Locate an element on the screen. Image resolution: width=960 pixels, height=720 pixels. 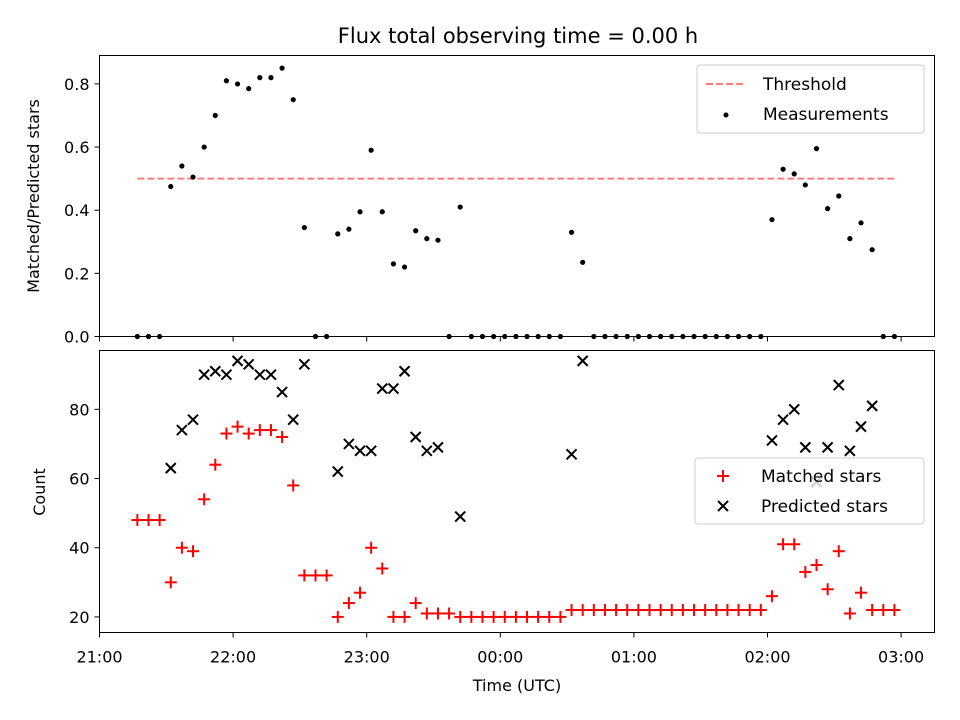
bottom-y-tick-label: 40 is located at coordinates (79, 548).